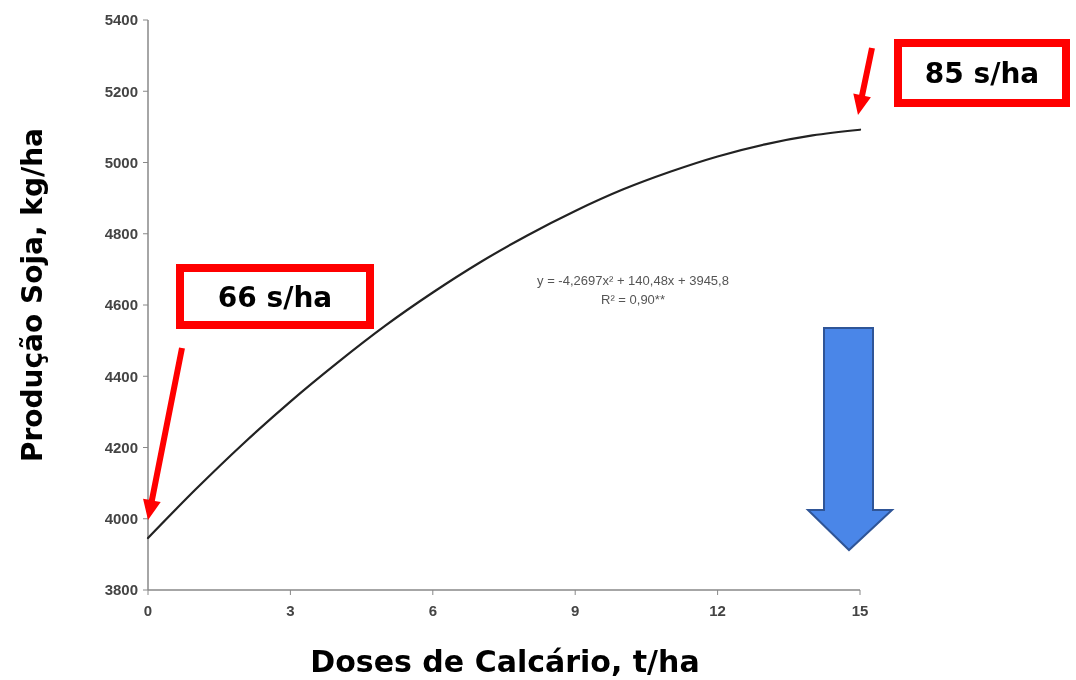 The height and width of the screenshot is (680, 1076). I want to click on x-tick-label: 12, so click(717, 610).